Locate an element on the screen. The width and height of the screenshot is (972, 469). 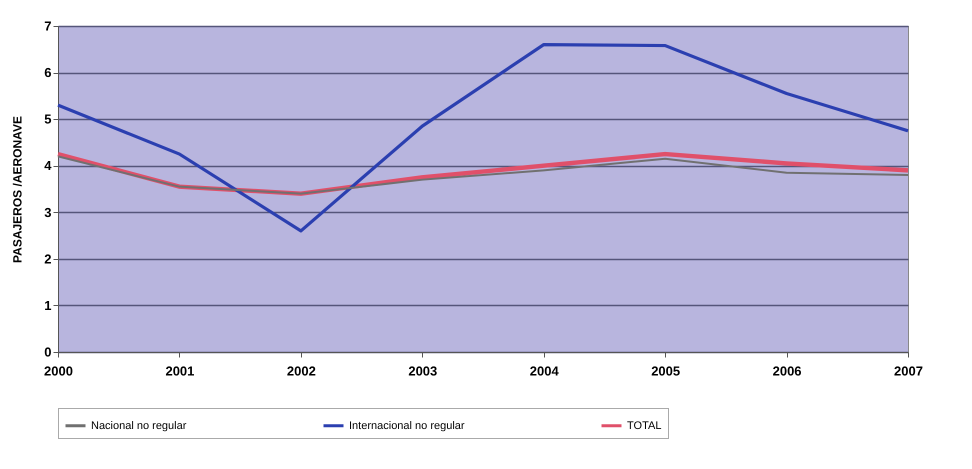
x-tick-label: 2003 is located at coordinates (423, 371).